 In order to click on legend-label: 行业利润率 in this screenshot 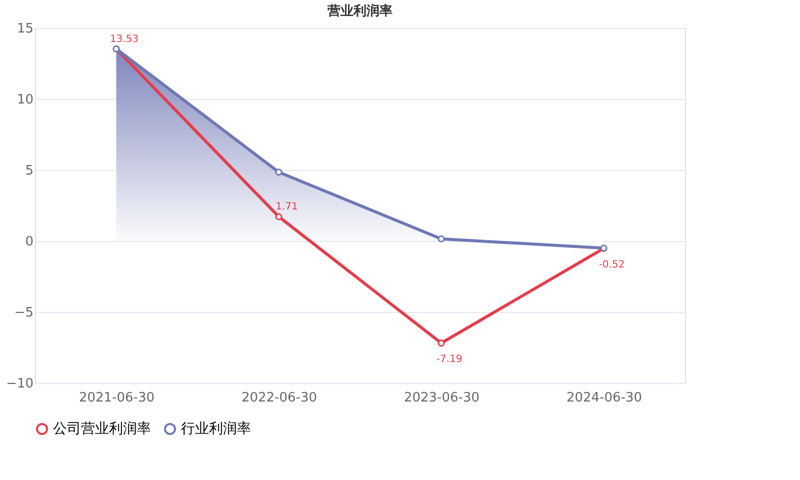, I will do `click(216, 429)`.